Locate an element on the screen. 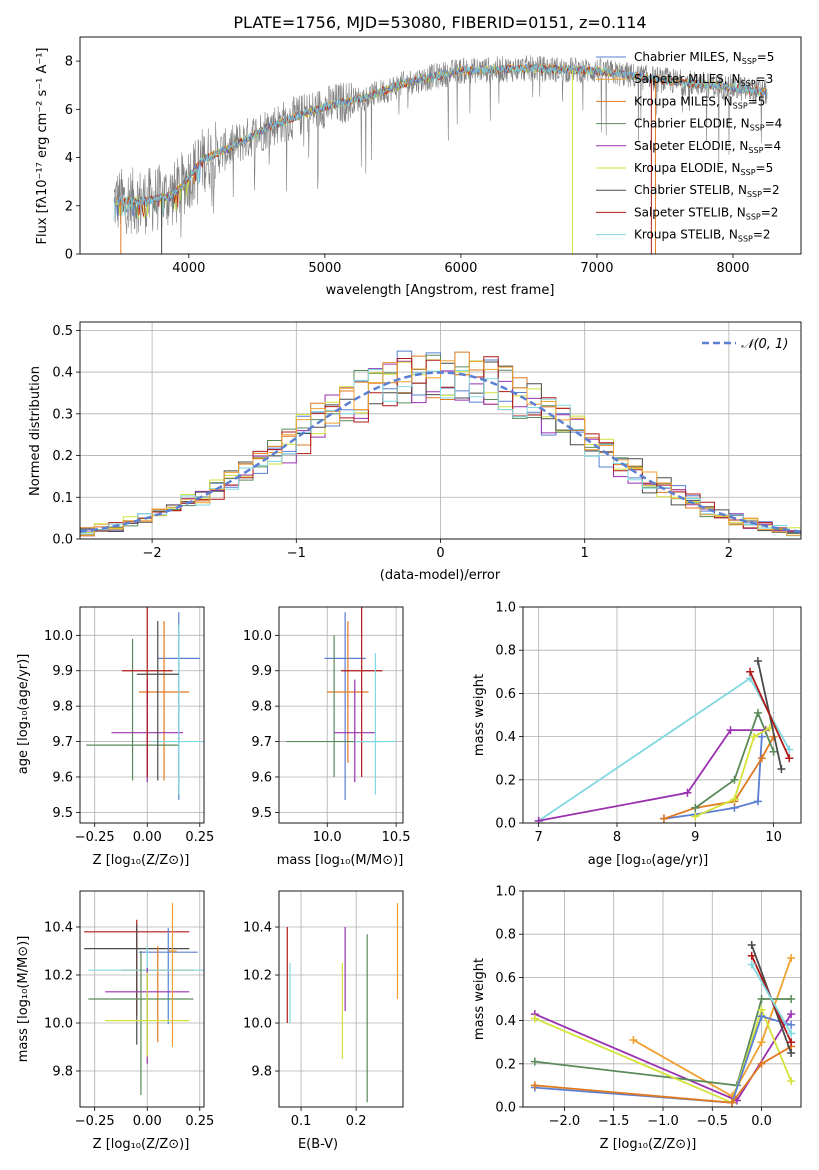  wAge-frame is located at coordinates (662, 715).